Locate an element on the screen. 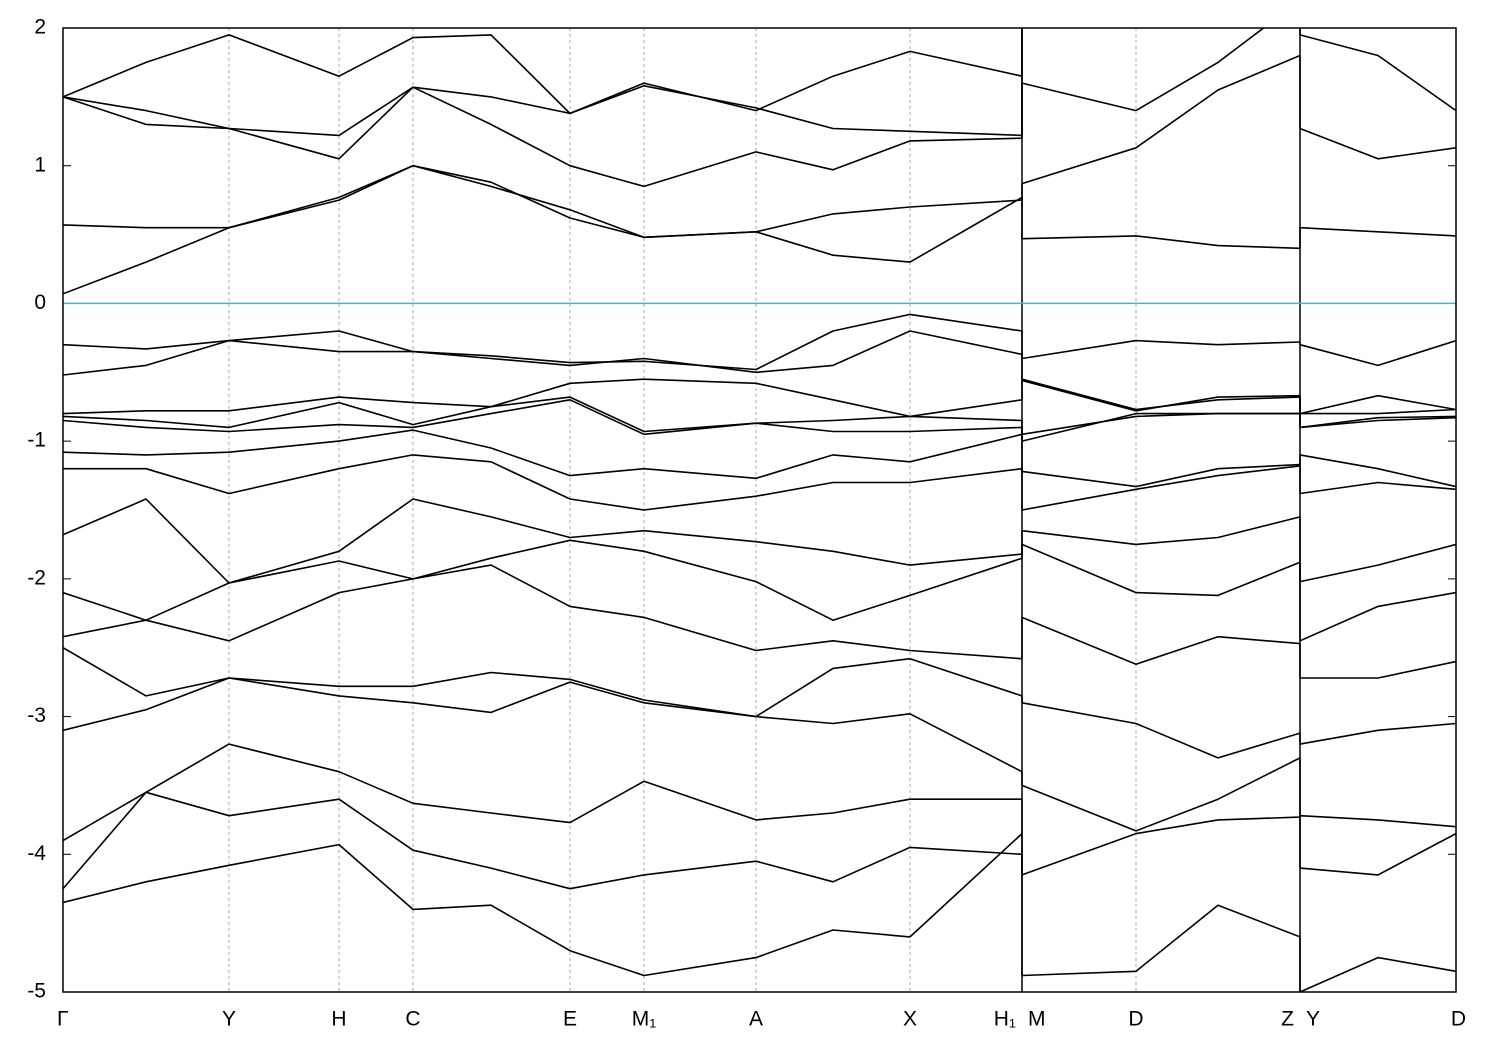 The height and width of the screenshot is (1050, 1500). x-tick-label: C is located at coordinates (412, 1019).